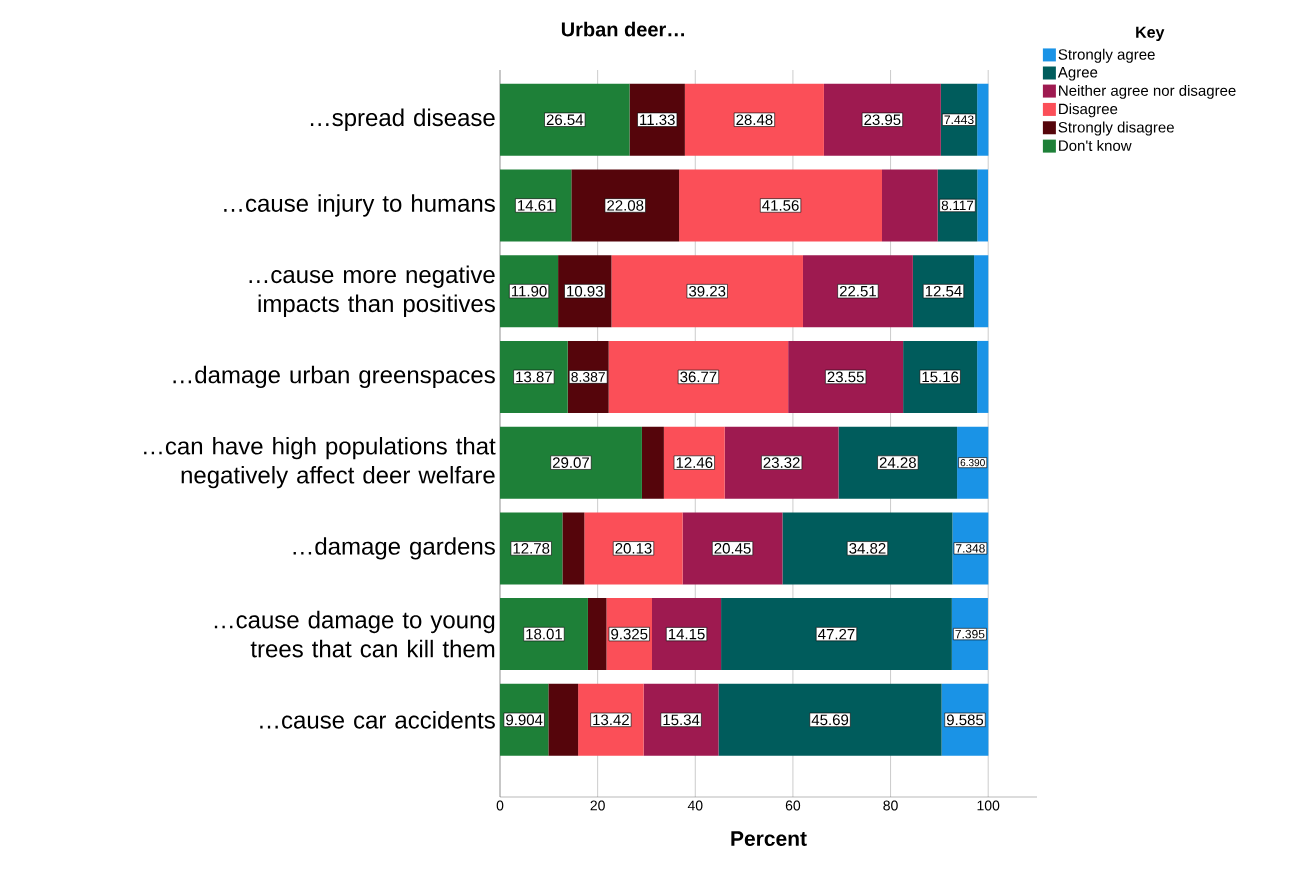 The height and width of the screenshot is (877, 1289). I want to click on data-label: 22.51, so click(857, 291).